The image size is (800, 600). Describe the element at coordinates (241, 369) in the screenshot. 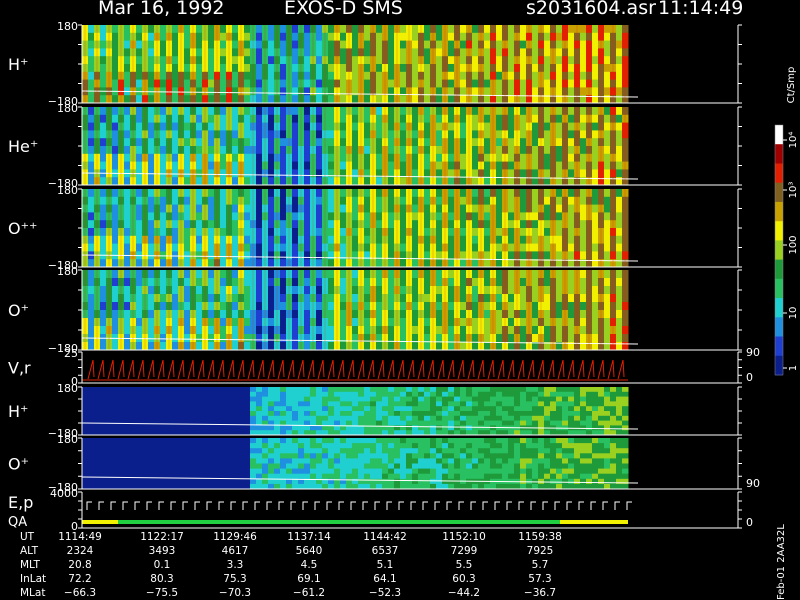

I see `velocity-trace` at that location.